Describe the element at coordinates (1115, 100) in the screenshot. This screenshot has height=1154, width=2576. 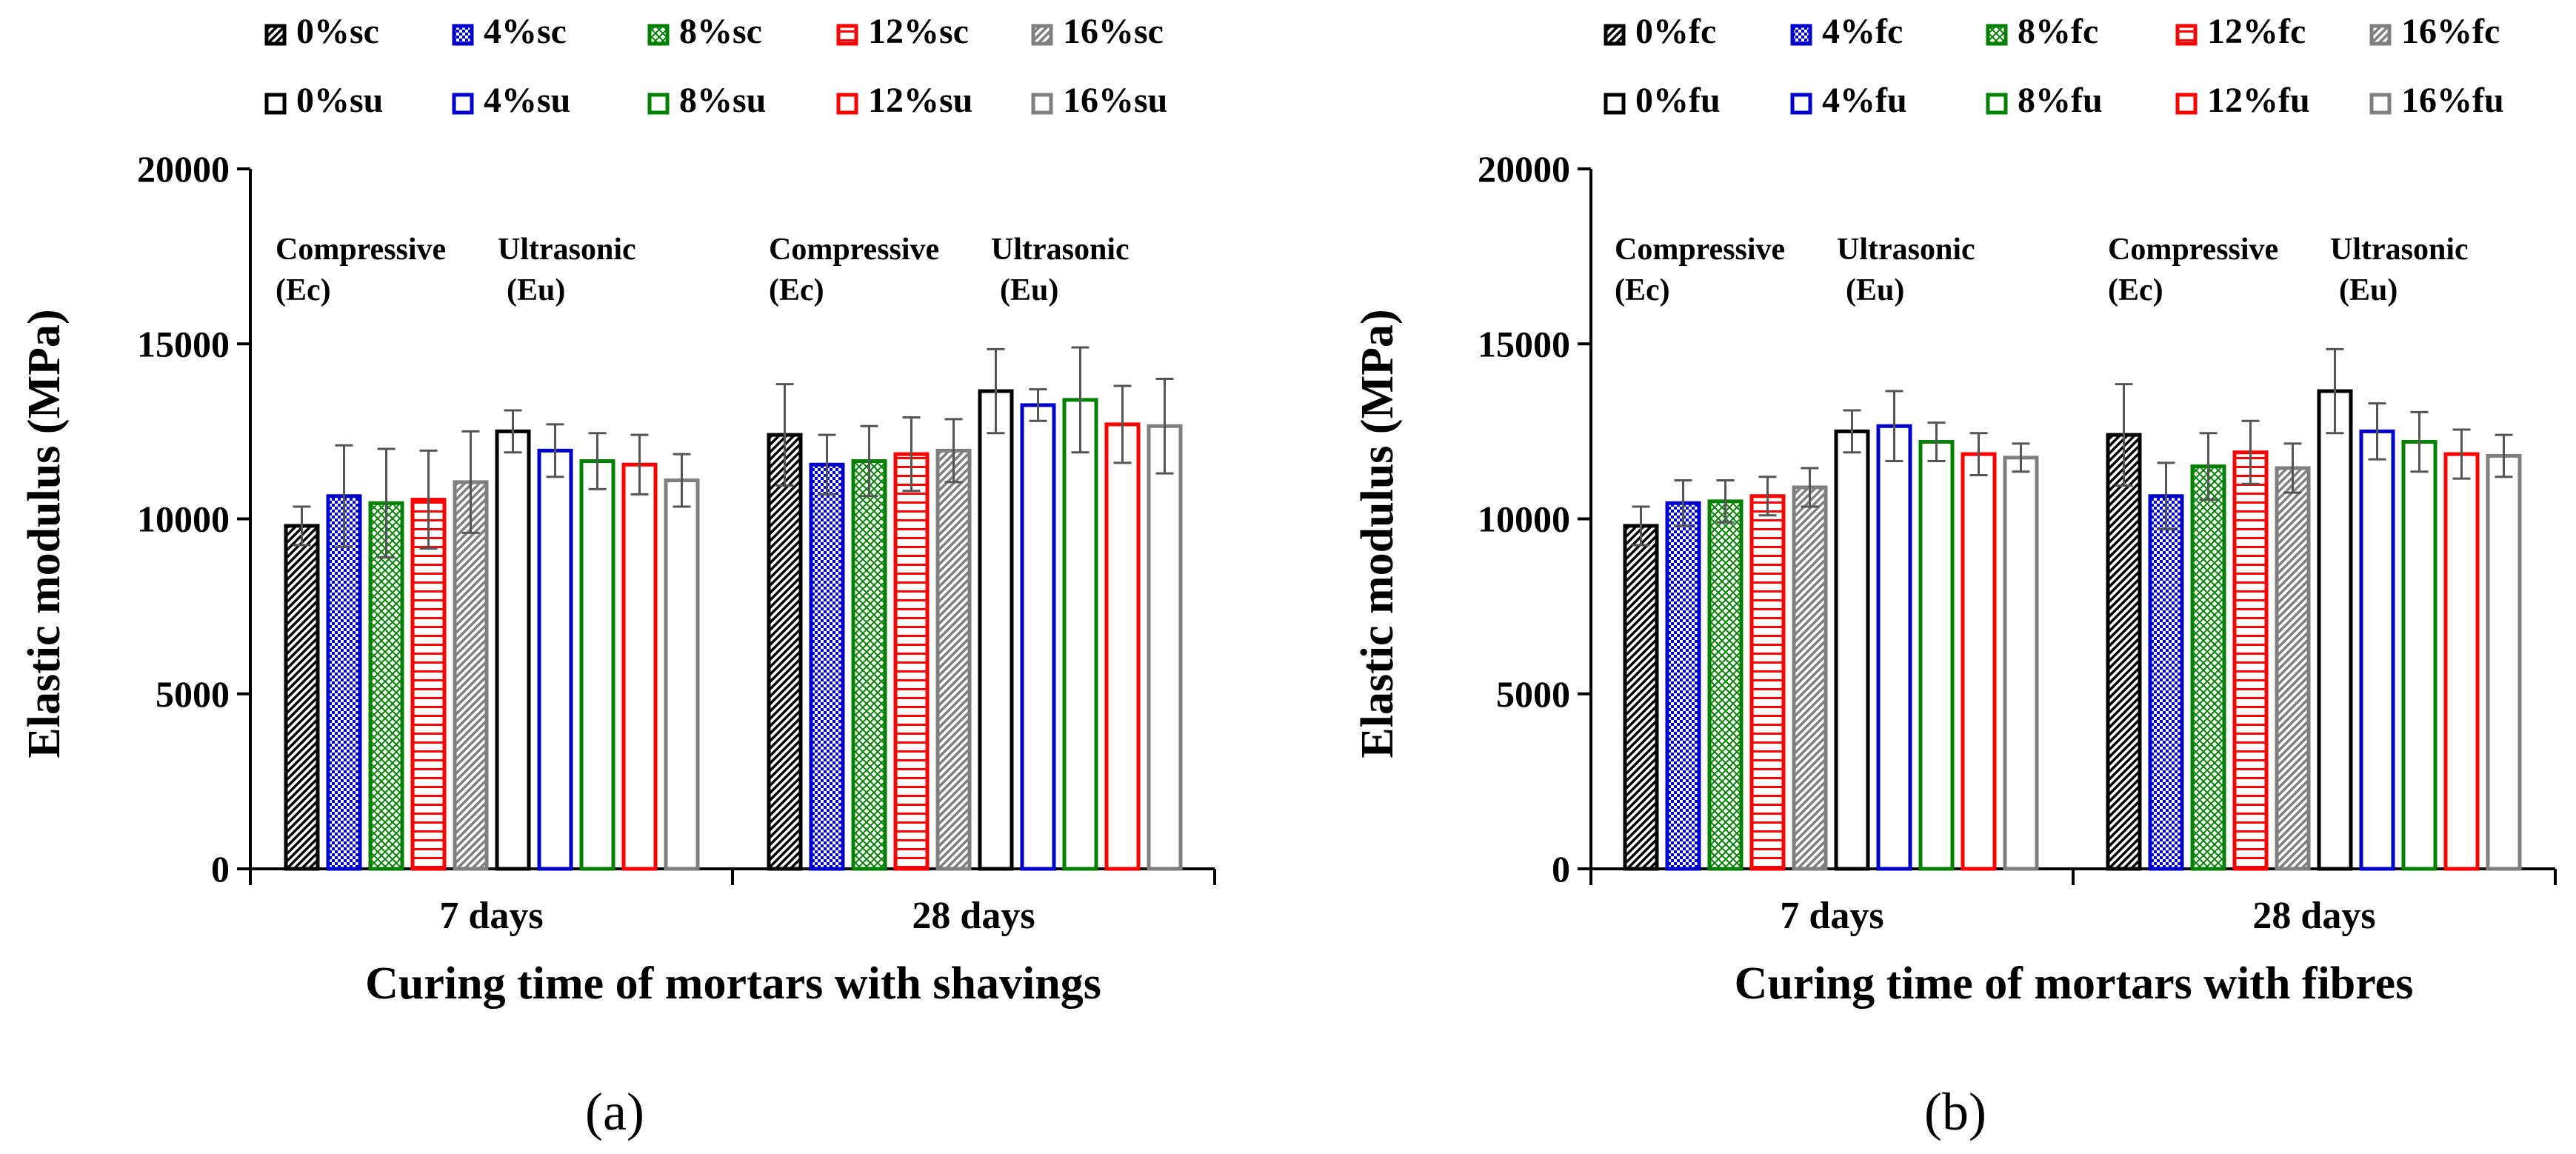
I see `legend-label: 16%su` at that location.